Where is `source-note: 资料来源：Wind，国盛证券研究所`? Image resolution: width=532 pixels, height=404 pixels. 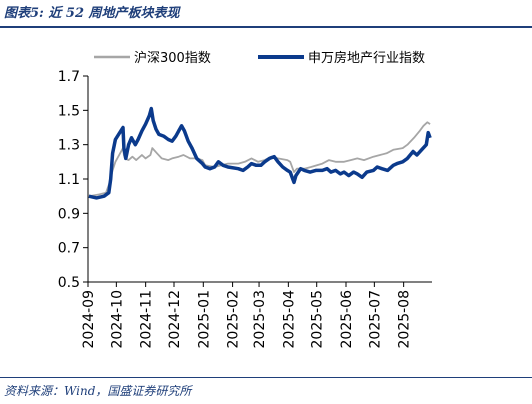
source-note: 资料来源：Wind，国盛证券研究所 is located at coordinates (98, 391).